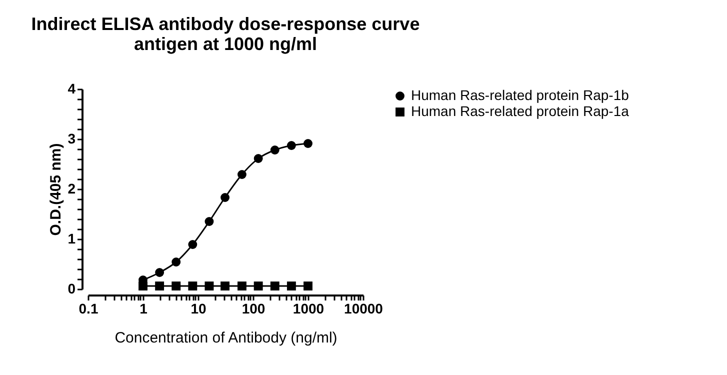  I want to click on y-tick-label: 1, so click(72, 238).